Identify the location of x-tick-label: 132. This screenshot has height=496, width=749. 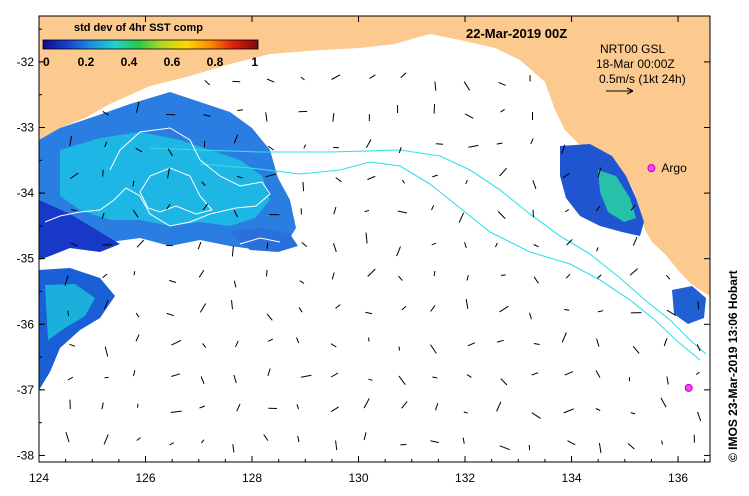
(465, 478).